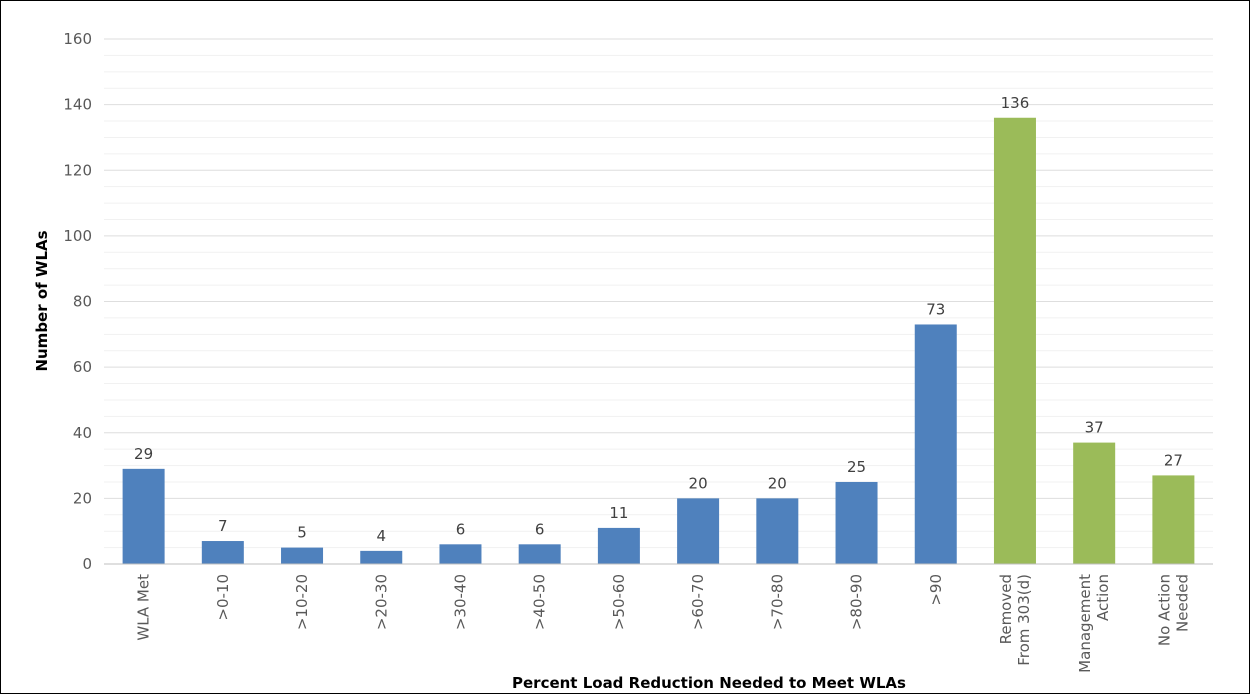 The width and height of the screenshot is (1250, 694). What do you see at coordinates (82, 433) in the screenshot?
I see `y-tick-label-2: 40` at bounding box center [82, 433].